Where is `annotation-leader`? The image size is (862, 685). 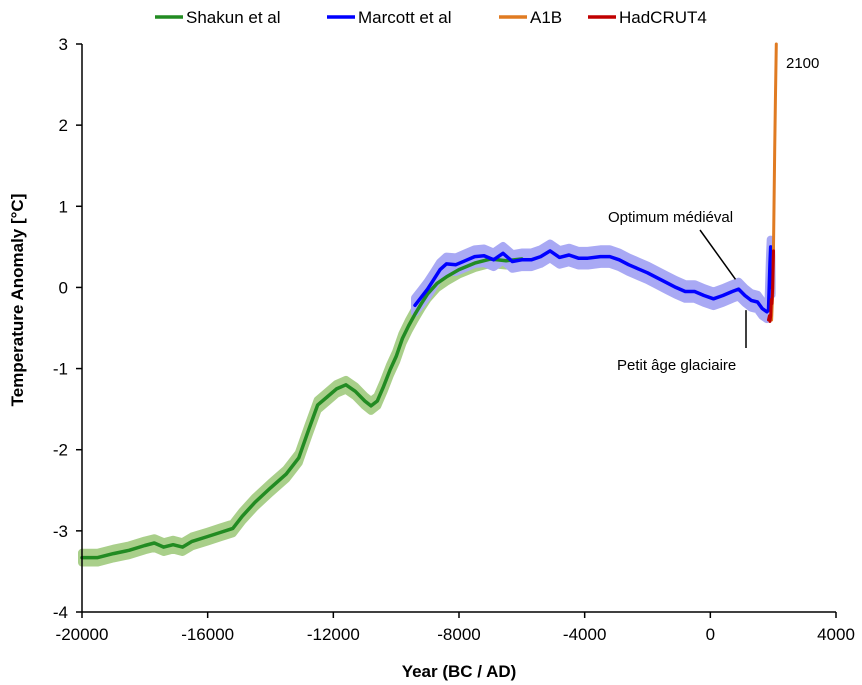 annotation-leader is located at coordinates (718, 254).